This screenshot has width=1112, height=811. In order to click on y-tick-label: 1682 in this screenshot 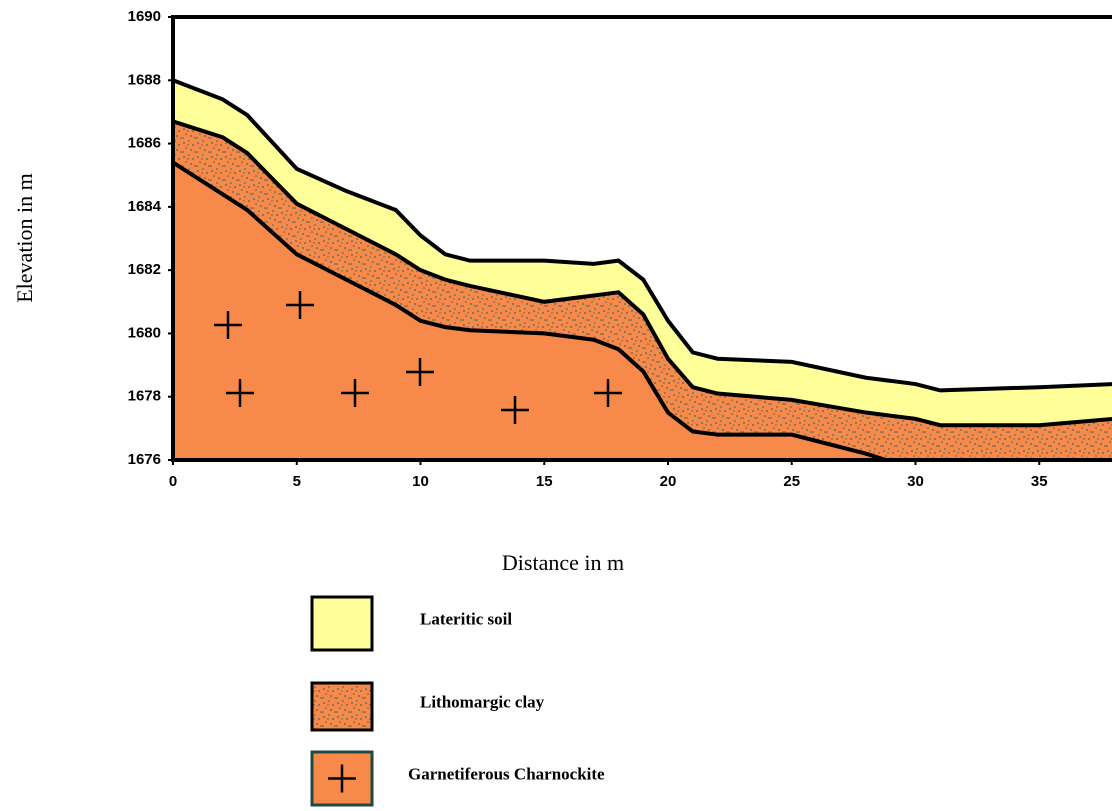, I will do `click(144, 269)`.